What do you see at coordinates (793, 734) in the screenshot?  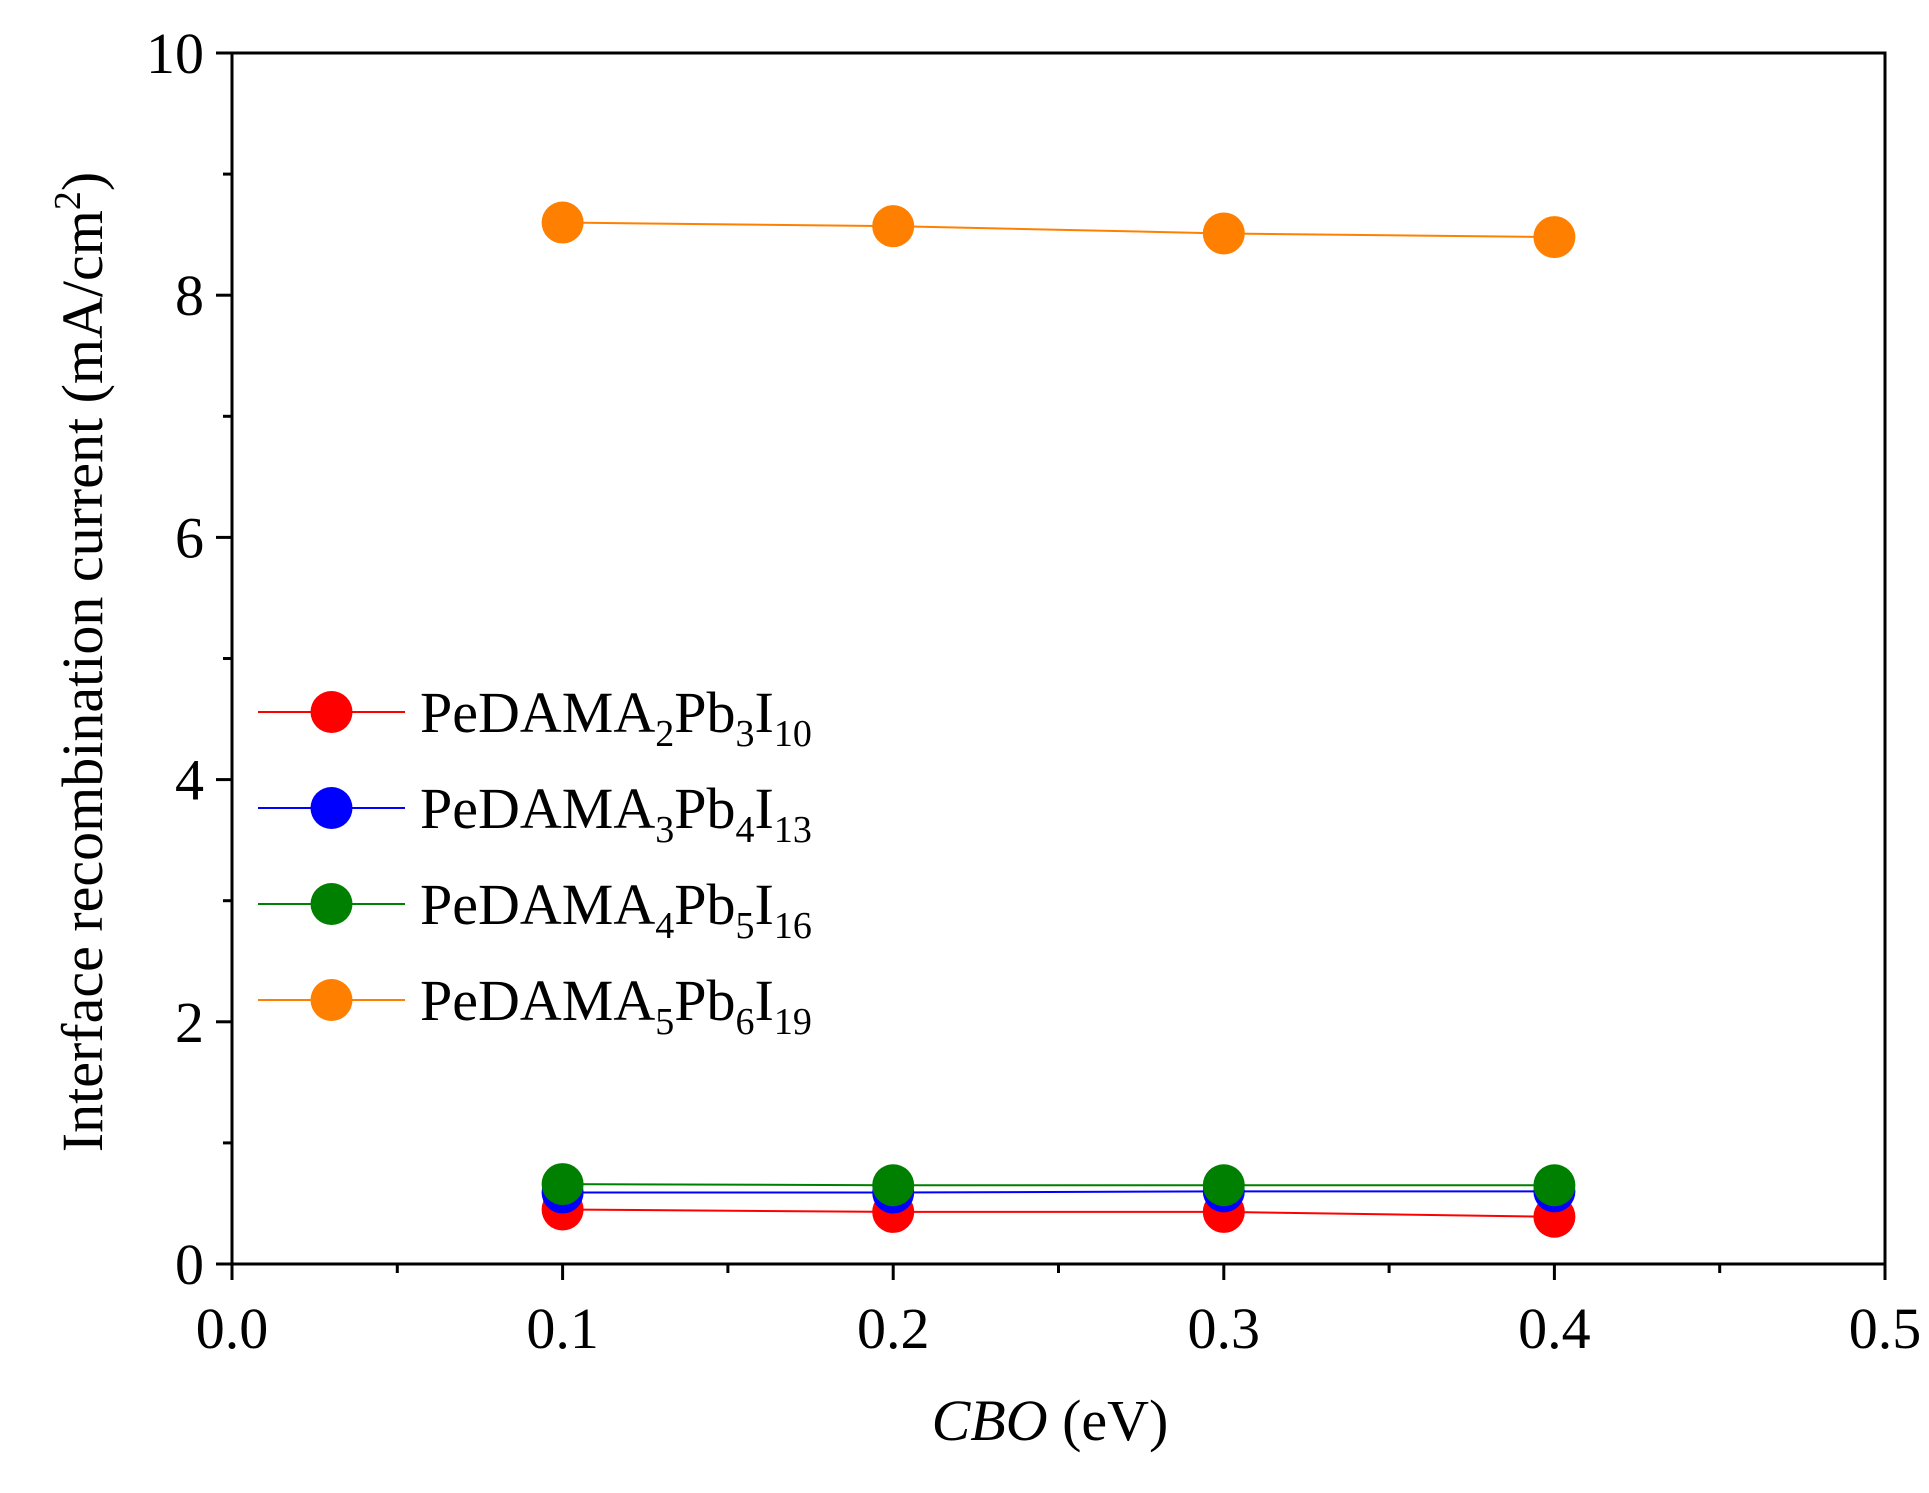 I see `legend-label-subscript: 10` at bounding box center [793, 734].